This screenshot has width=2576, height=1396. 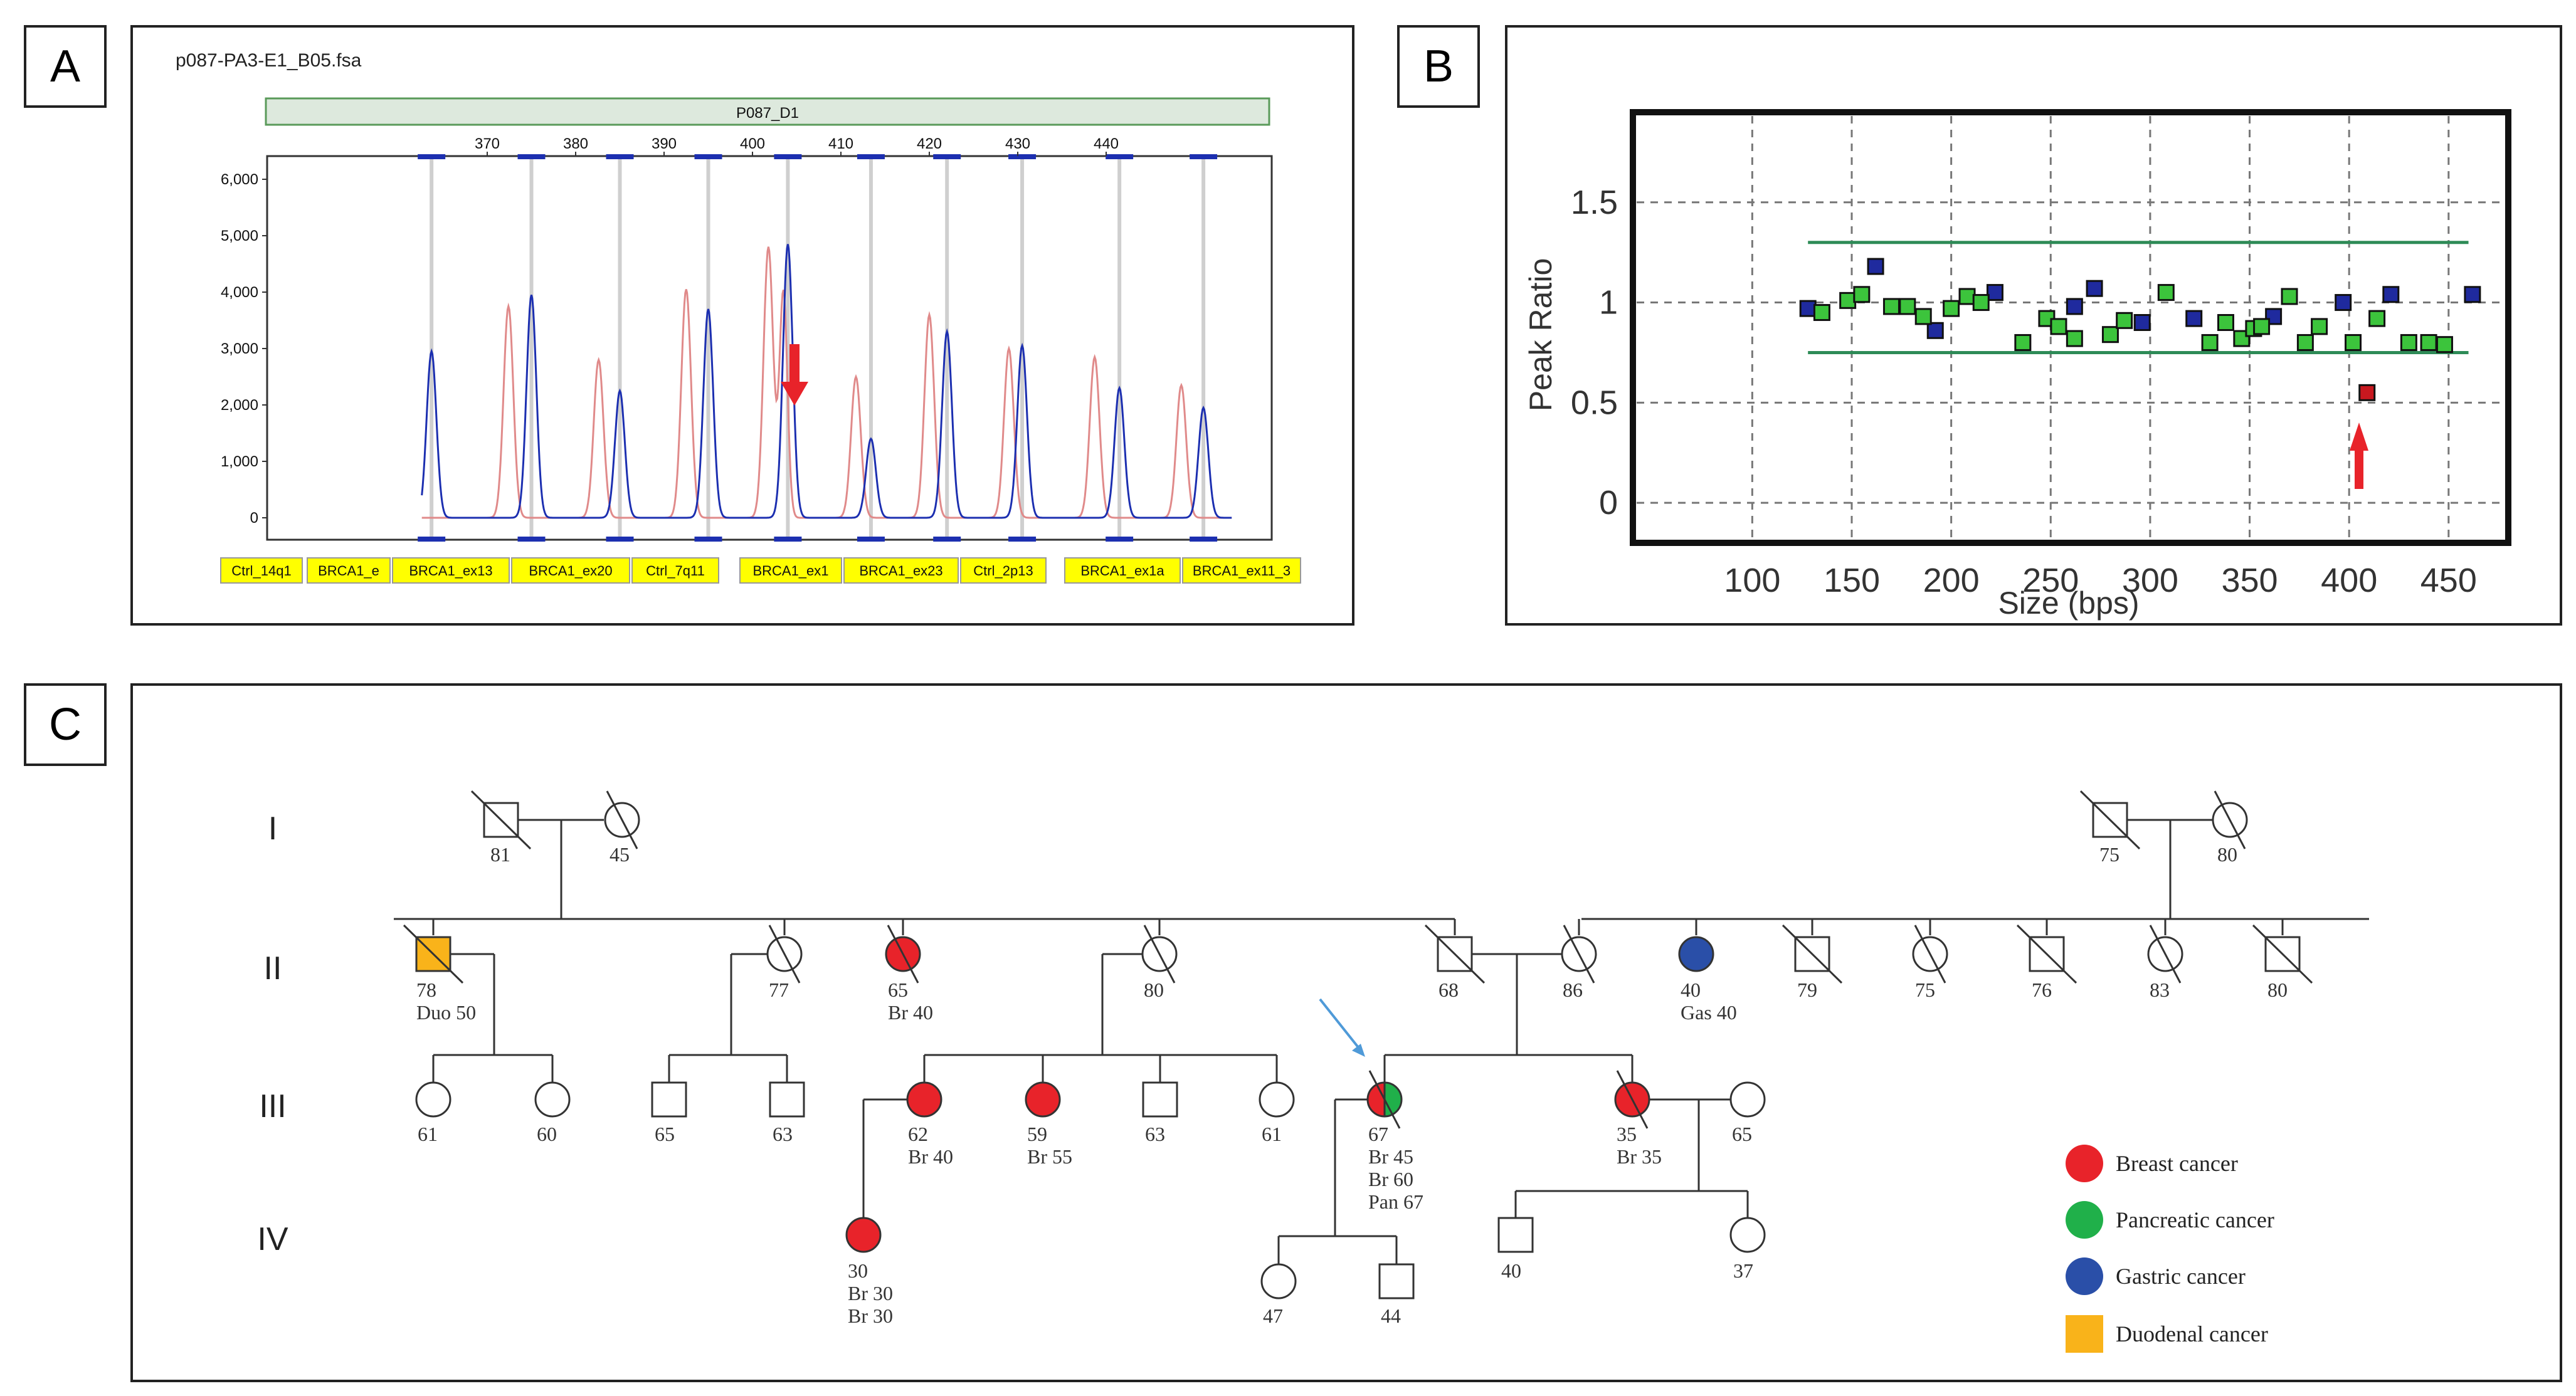 I want to click on probe-label: Ctrl_2p13, so click(x=1003, y=571).